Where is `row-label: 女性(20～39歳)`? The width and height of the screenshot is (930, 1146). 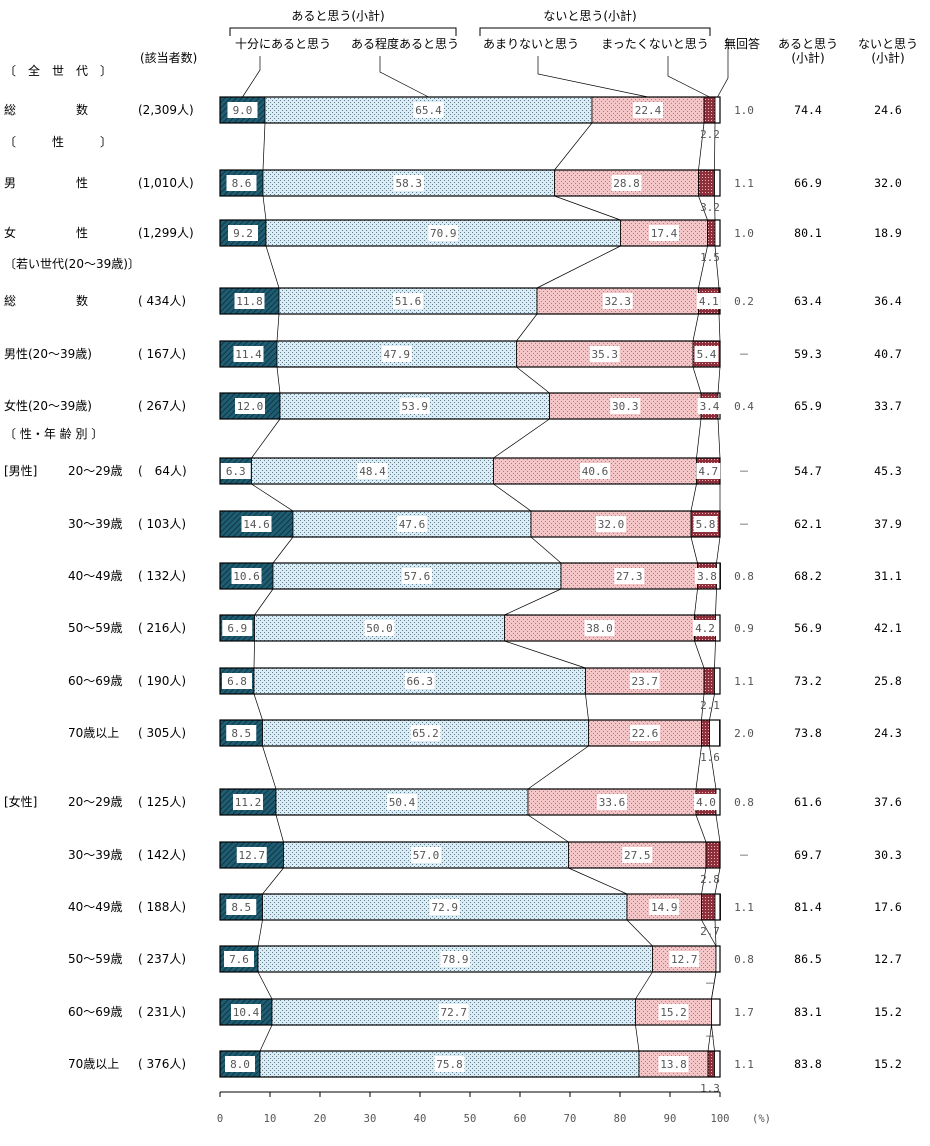 row-label: 女性(20～39歳) is located at coordinates (48, 405).